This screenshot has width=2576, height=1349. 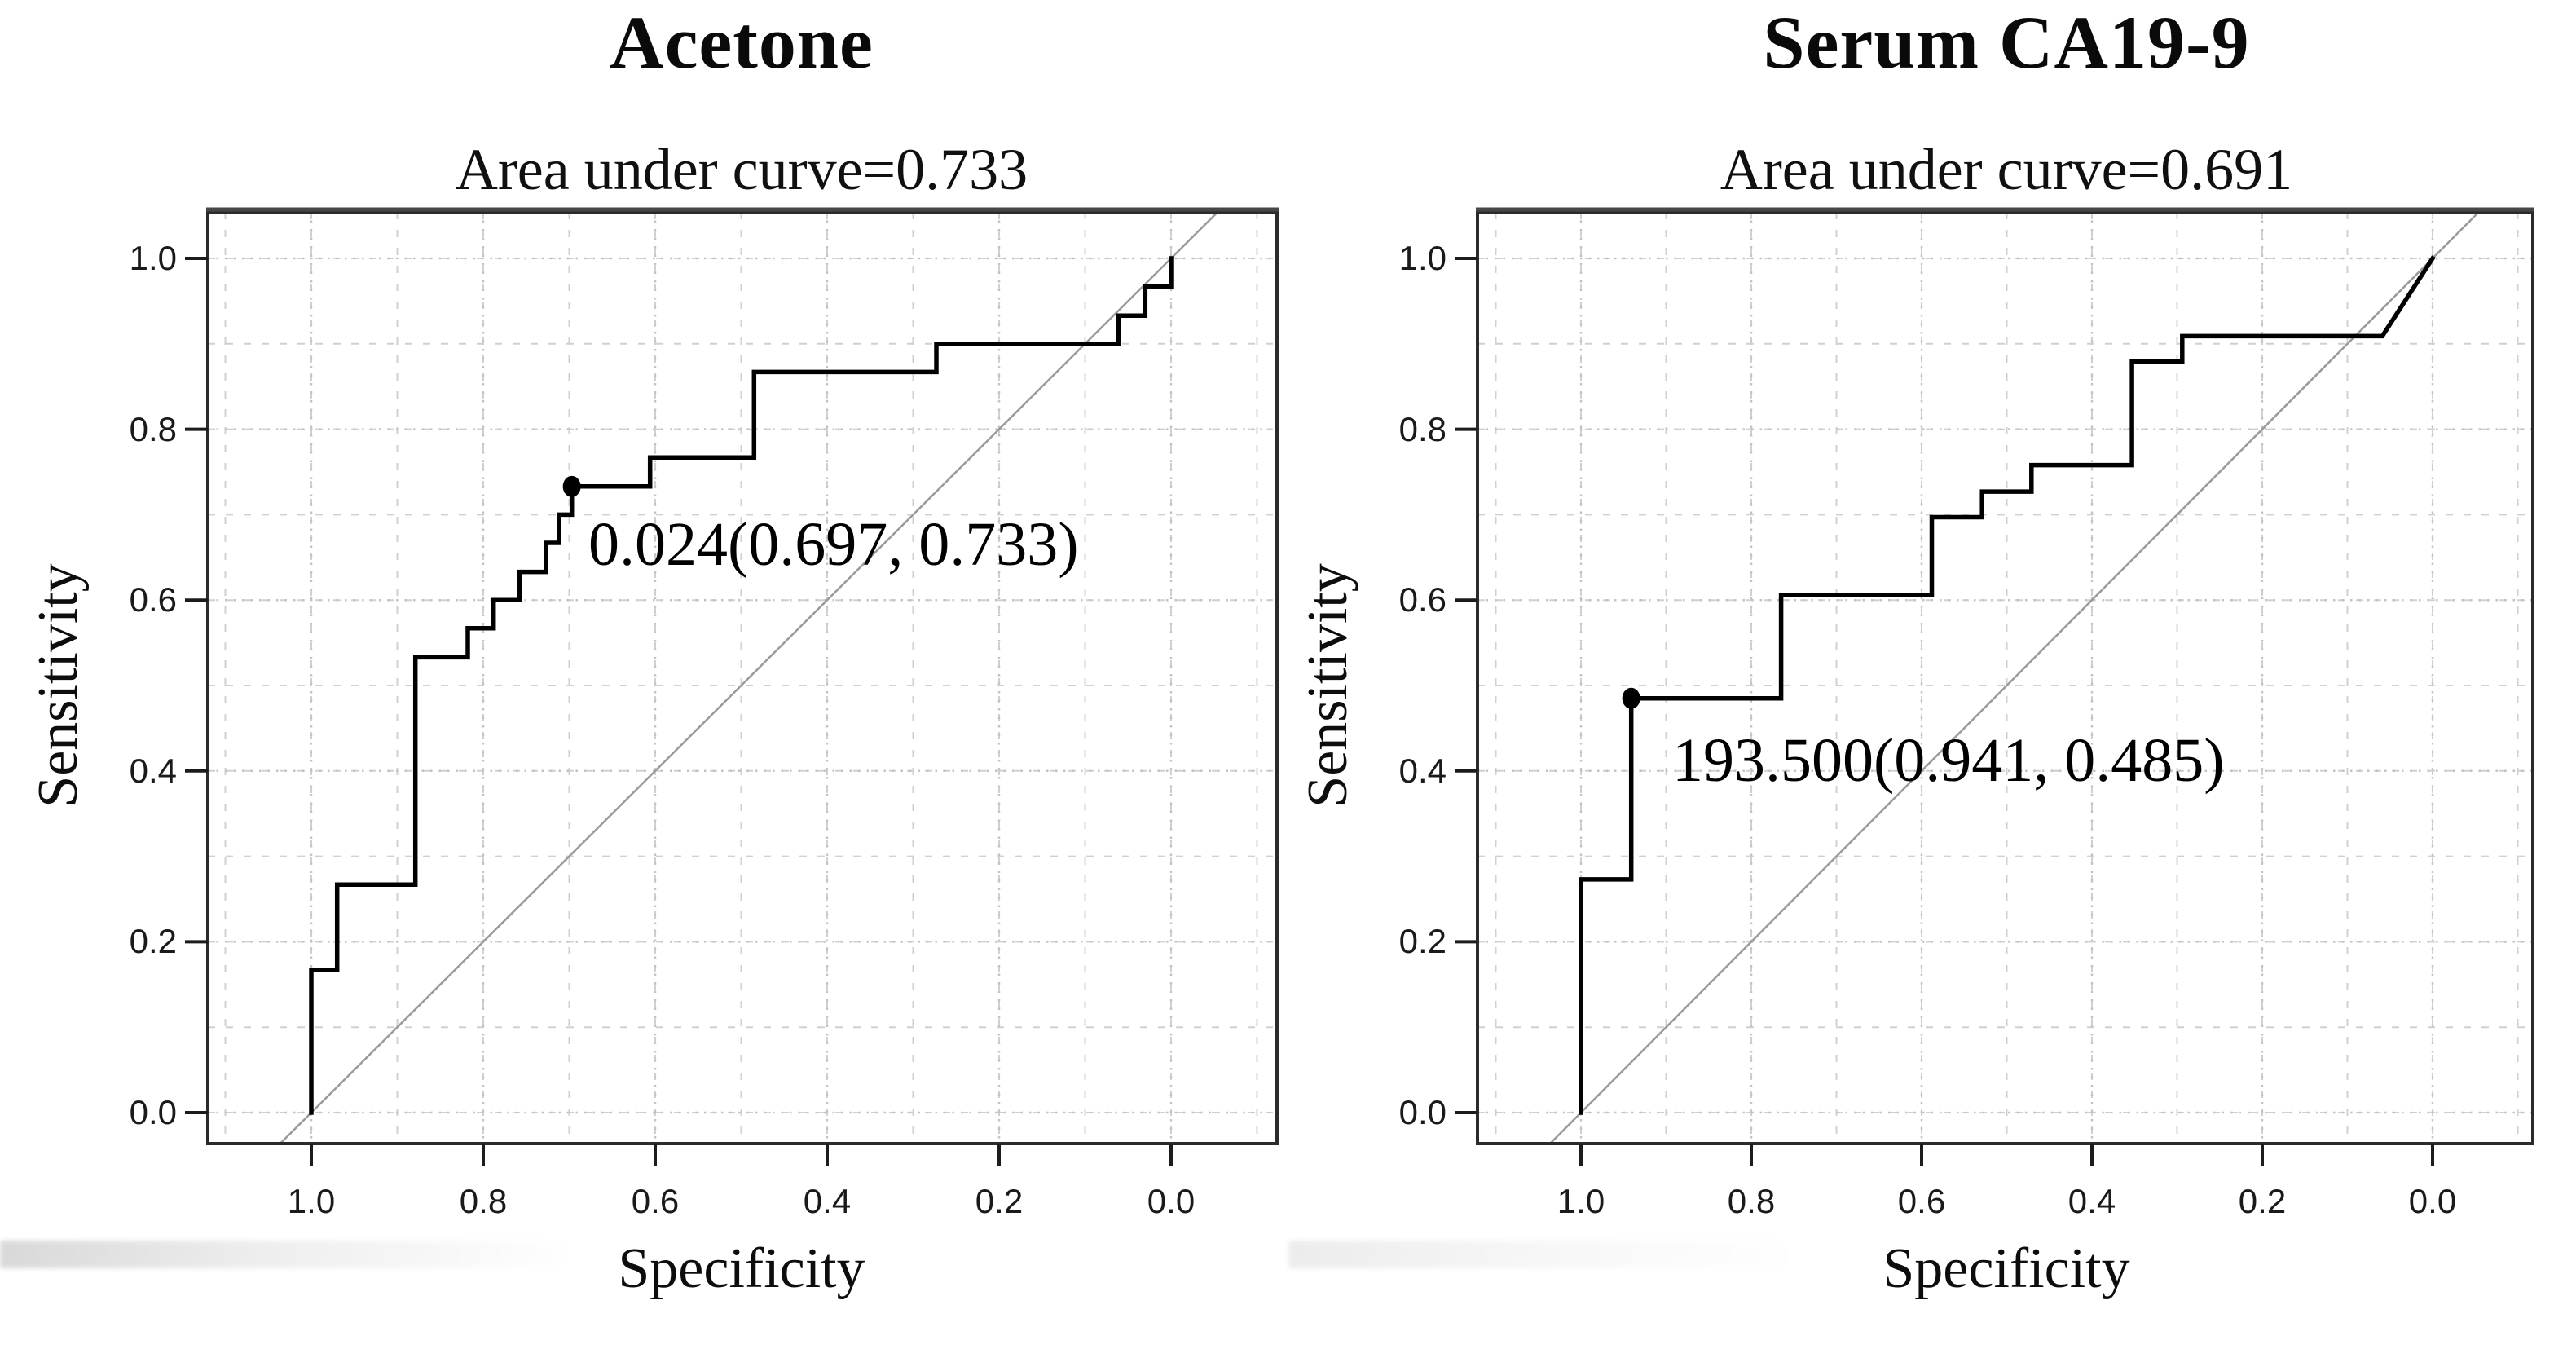 What do you see at coordinates (742, 42) in the screenshot?
I see `panel-title-acetone: Acetone` at bounding box center [742, 42].